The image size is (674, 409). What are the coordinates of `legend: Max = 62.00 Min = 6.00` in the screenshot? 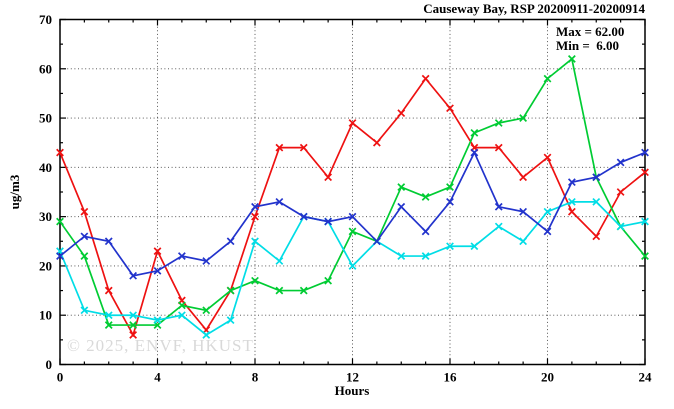 It's located at (590, 39).